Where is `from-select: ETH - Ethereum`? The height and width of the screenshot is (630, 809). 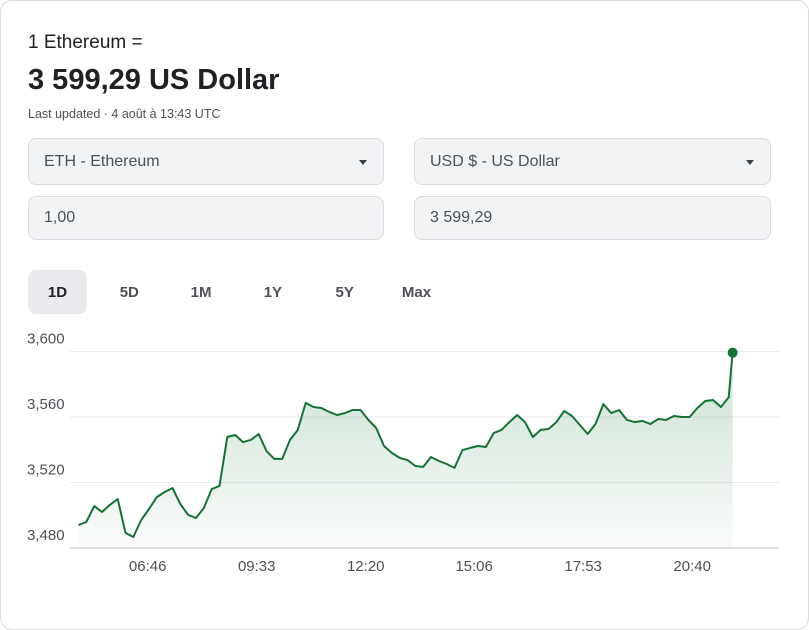 from-select: ETH - Ethereum is located at coordinates (206, 161).